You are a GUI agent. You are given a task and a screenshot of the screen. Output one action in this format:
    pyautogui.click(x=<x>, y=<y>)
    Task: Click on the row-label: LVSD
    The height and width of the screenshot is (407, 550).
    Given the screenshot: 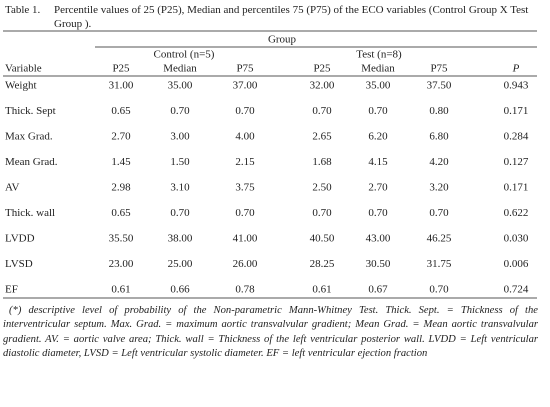 What is the action you would take?
    pyautogui.click(x=19, y=264)
    